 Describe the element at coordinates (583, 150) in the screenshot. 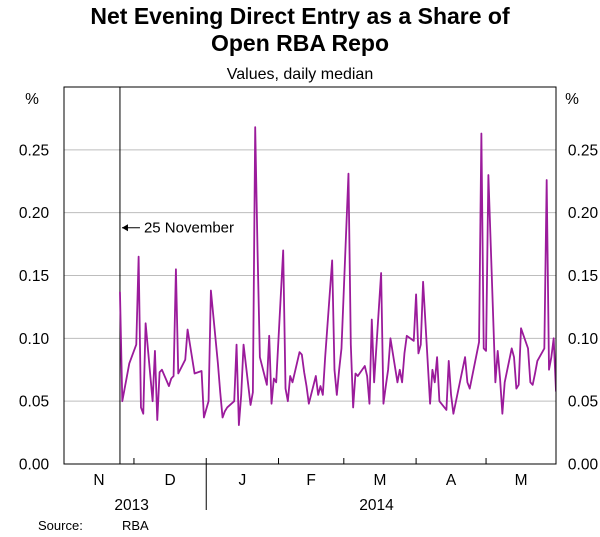

I see `y-tick-label-right: 0.25` at that location.